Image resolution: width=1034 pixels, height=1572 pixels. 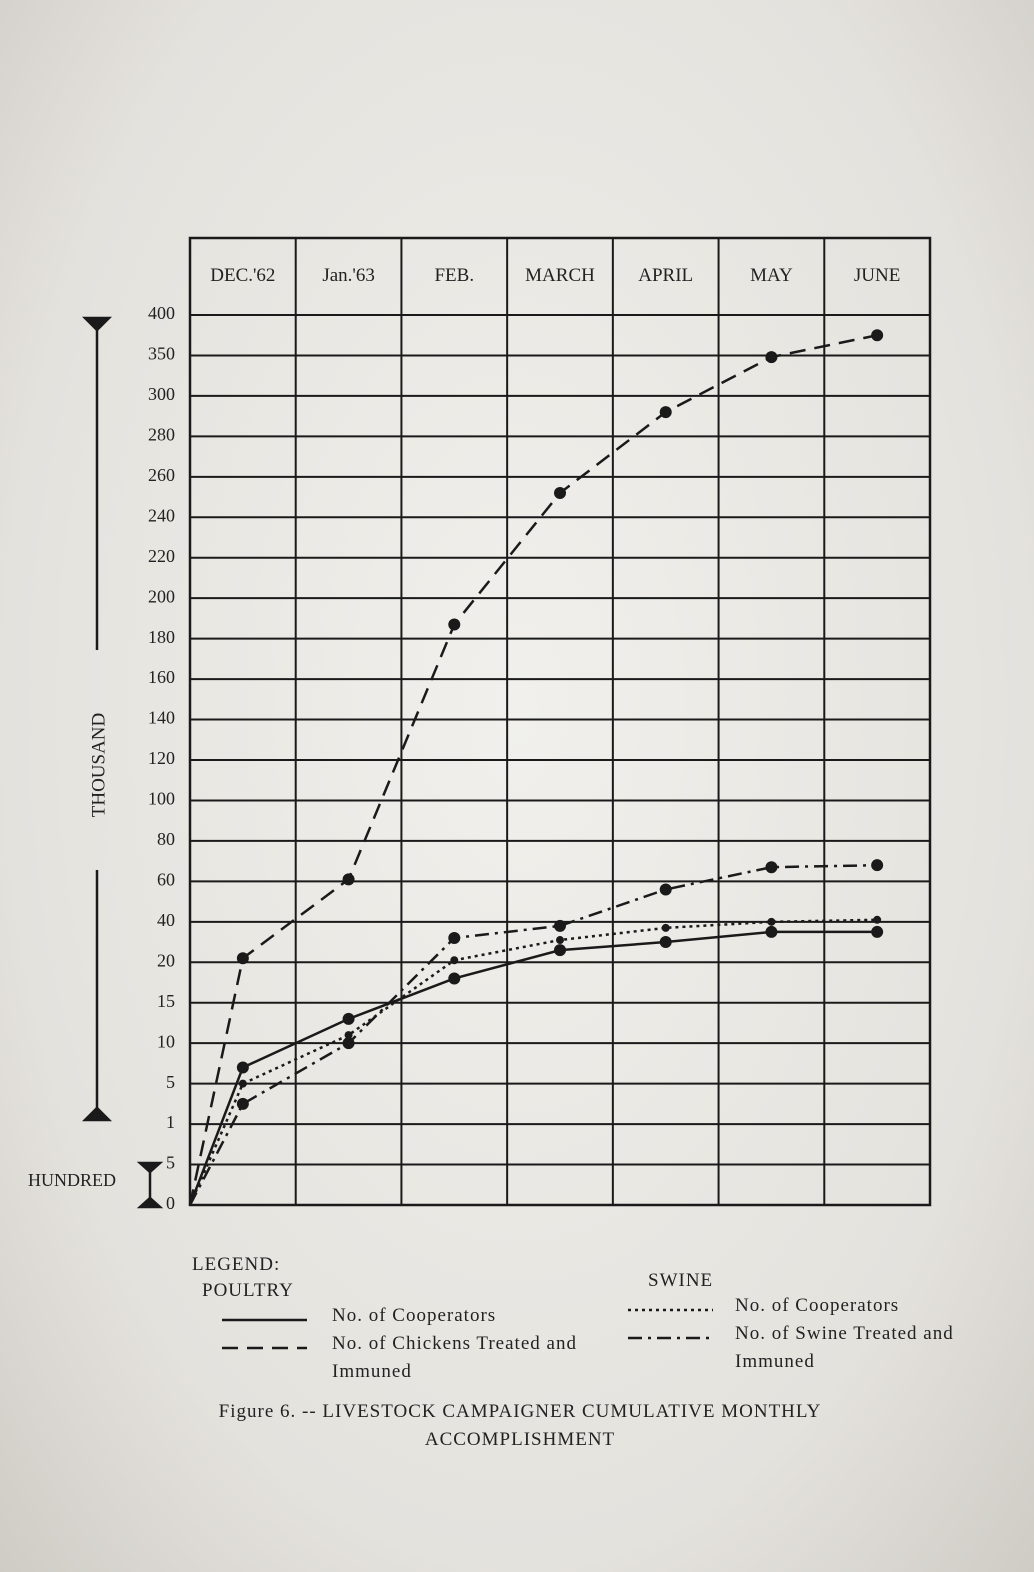 What do you see at coordinates (161, 394) in the screenshot?
I see `y-tick-label: 300` at bounding box center [161, 394].